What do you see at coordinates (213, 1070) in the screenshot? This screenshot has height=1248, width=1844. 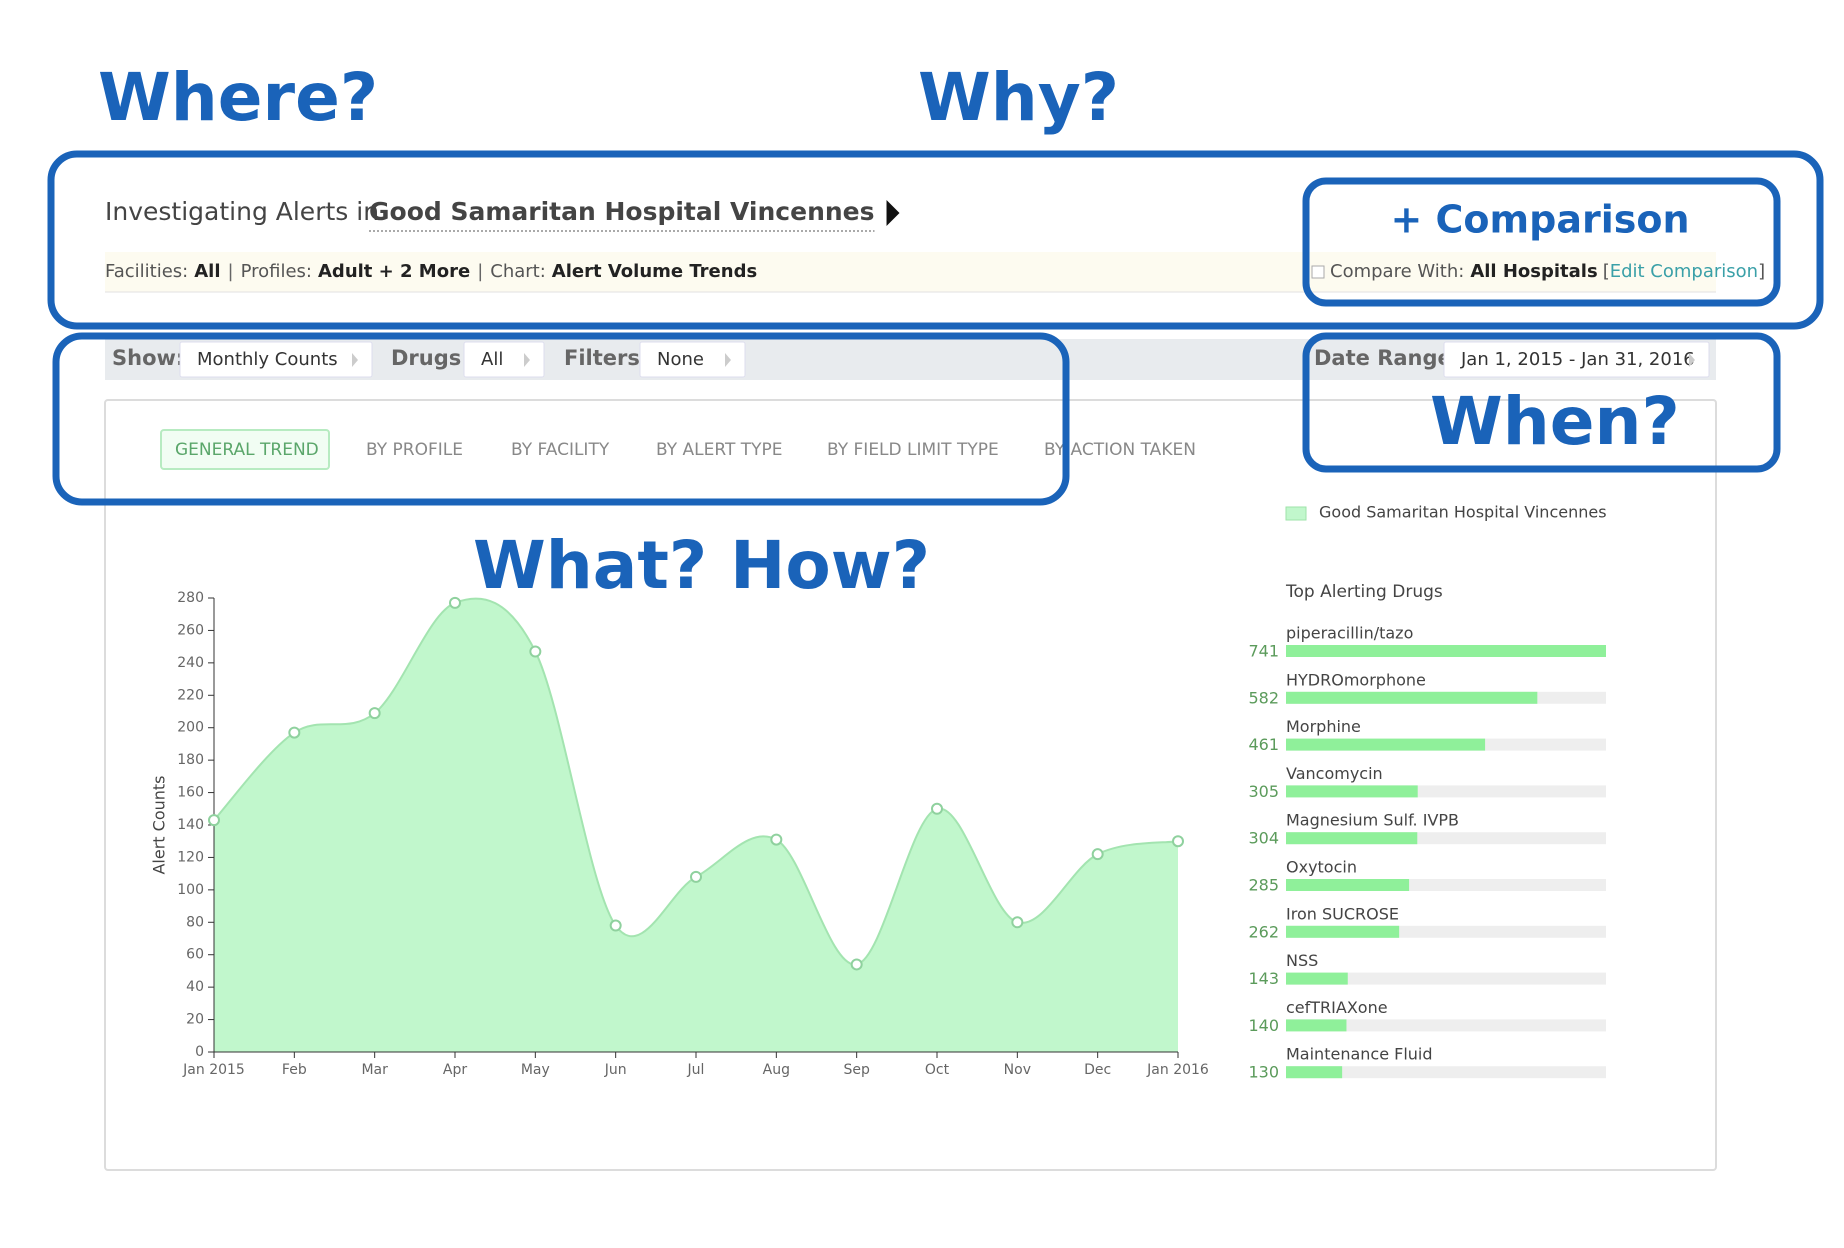 I see `x-tick-label: Jan 2015` at bounding box center [213, 1070].